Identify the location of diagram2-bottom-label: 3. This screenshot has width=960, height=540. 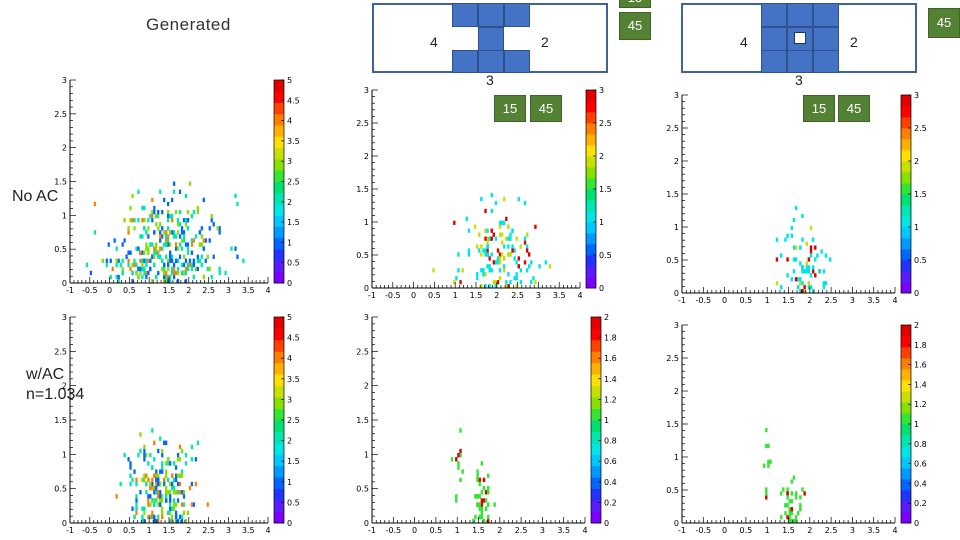
(799, 80).